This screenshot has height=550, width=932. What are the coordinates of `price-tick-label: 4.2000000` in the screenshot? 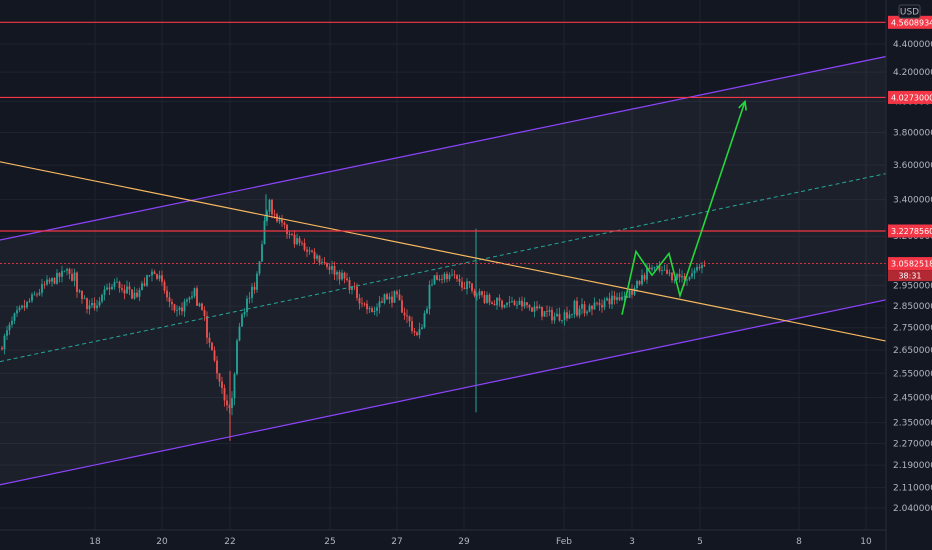 It's located at (912, 73).